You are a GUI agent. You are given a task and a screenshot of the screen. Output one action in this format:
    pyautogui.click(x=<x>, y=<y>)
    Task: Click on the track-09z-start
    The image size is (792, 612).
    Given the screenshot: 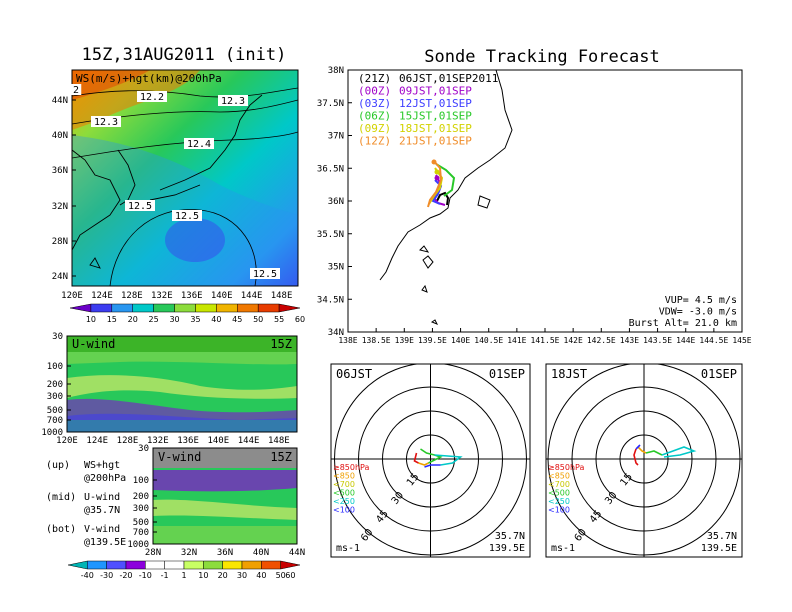 What is the action you would take?
    pyautogui.click(x=437, y=172)
    